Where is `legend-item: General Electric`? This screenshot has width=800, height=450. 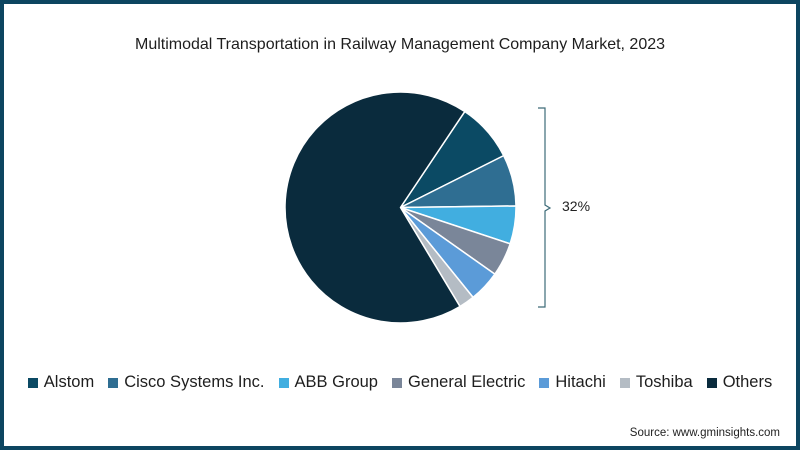 legend-item: General Electric is located at coordinates (458, 382).